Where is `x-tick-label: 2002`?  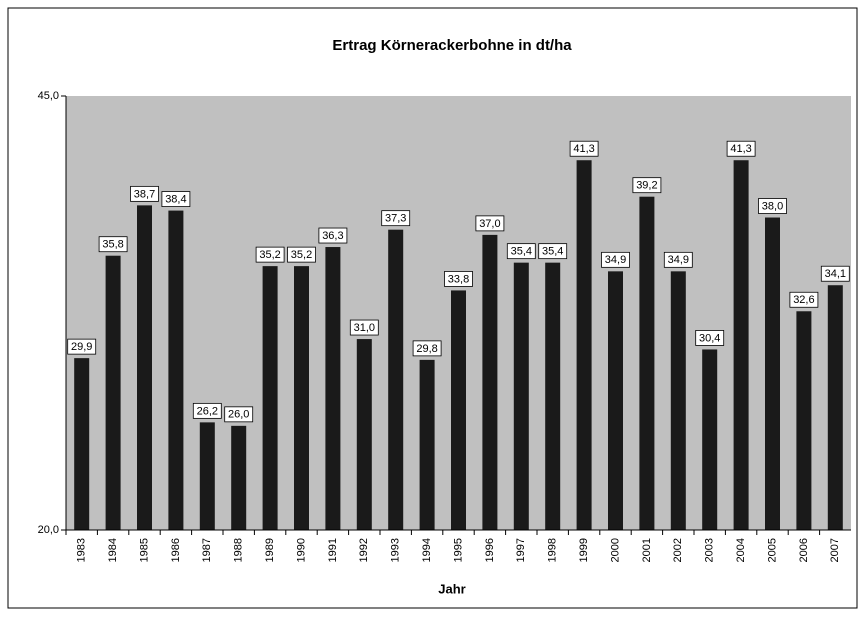
x-tick-label: 2002 is located at coordinates (678, 550).